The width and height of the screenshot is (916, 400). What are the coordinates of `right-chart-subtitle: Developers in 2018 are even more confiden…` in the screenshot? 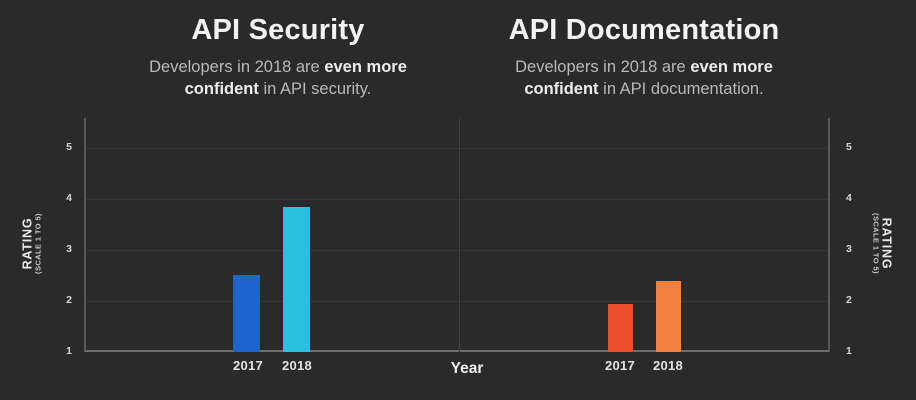 It's located at (644, 79).